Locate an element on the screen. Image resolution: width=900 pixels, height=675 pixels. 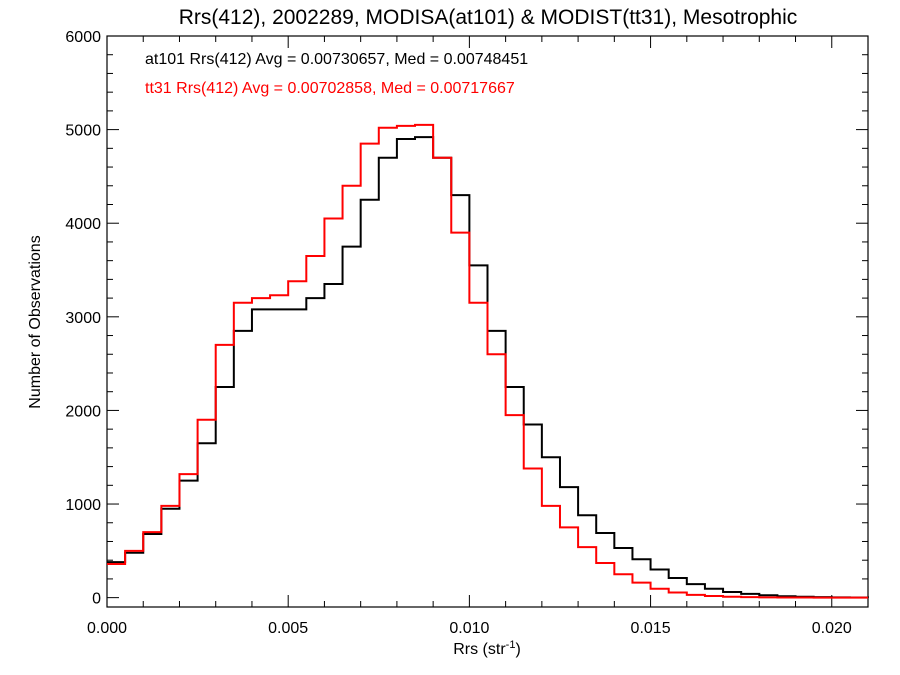
x-tick-label: 0.015 is located at coordinates (651, 628).